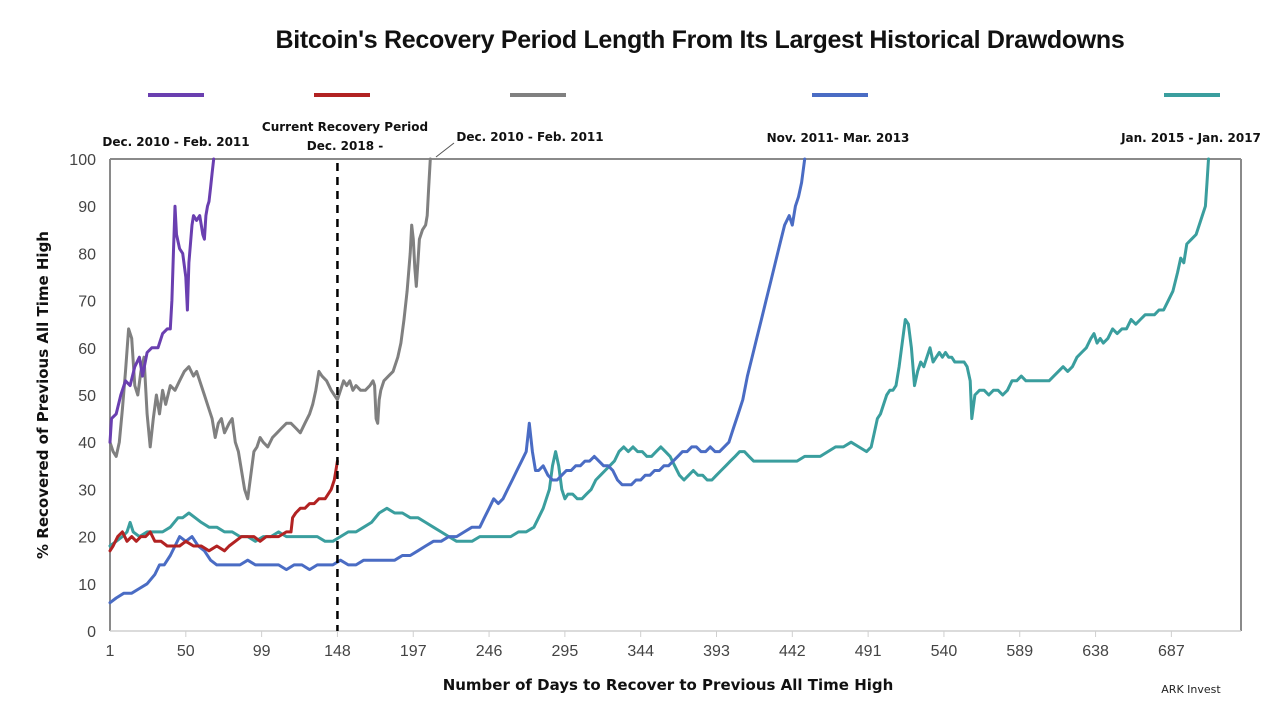  What do you see at coordinates (87, 443) in the screenshot?
I see `y-tick-label: 40` at bounding box center [87, 443].